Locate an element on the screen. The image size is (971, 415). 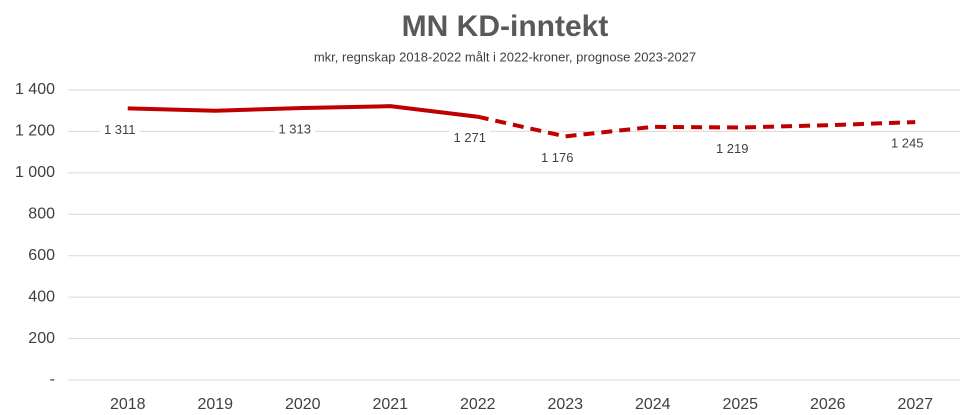
data-label: 1 219 is located at coordinates (732, 148).